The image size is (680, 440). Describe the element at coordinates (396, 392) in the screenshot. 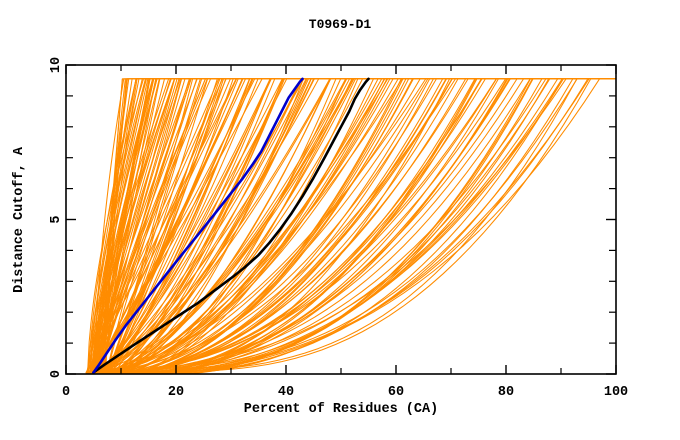

I see `x-tick-label: 60` at that location.